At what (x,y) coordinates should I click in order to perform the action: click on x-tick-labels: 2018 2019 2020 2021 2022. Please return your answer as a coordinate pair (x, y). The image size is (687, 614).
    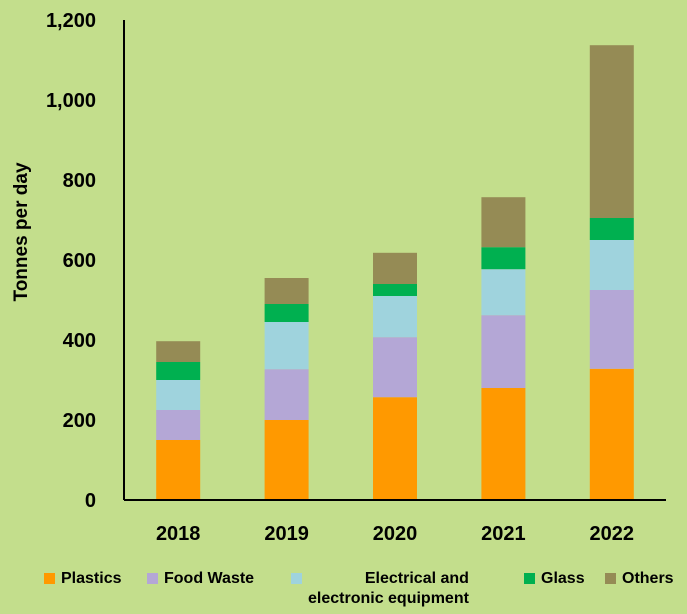
    Looking at the image, I should click on (395, 534).